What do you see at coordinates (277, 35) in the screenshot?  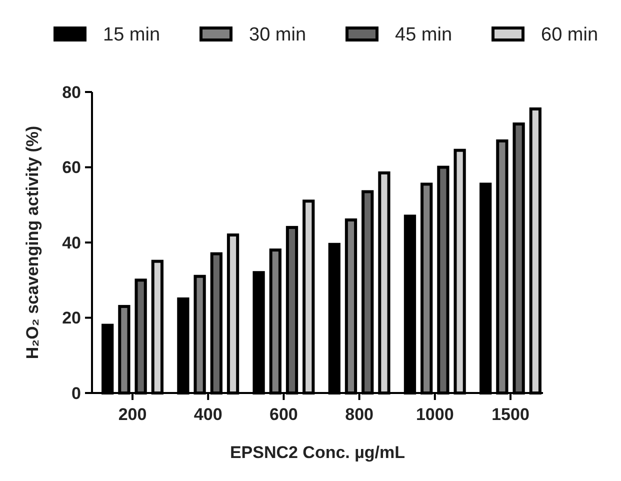 I see `legend-label: 30 min` at bounding box center [277, 35].